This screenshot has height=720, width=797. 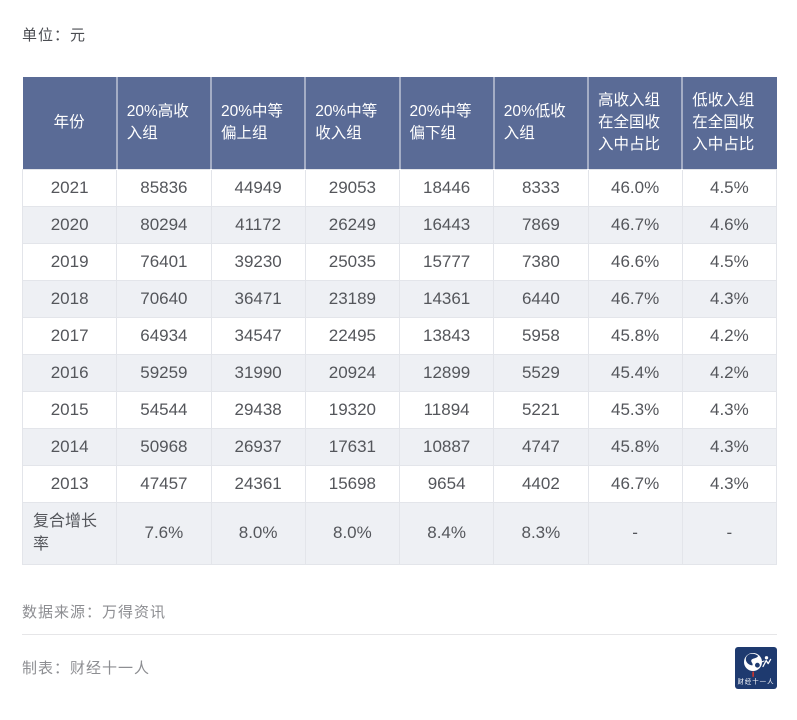 What do you see at coordinates (69, 372) in the screenshot?
I see `row-label-cell: 2016` at bounding box center [69, 372].